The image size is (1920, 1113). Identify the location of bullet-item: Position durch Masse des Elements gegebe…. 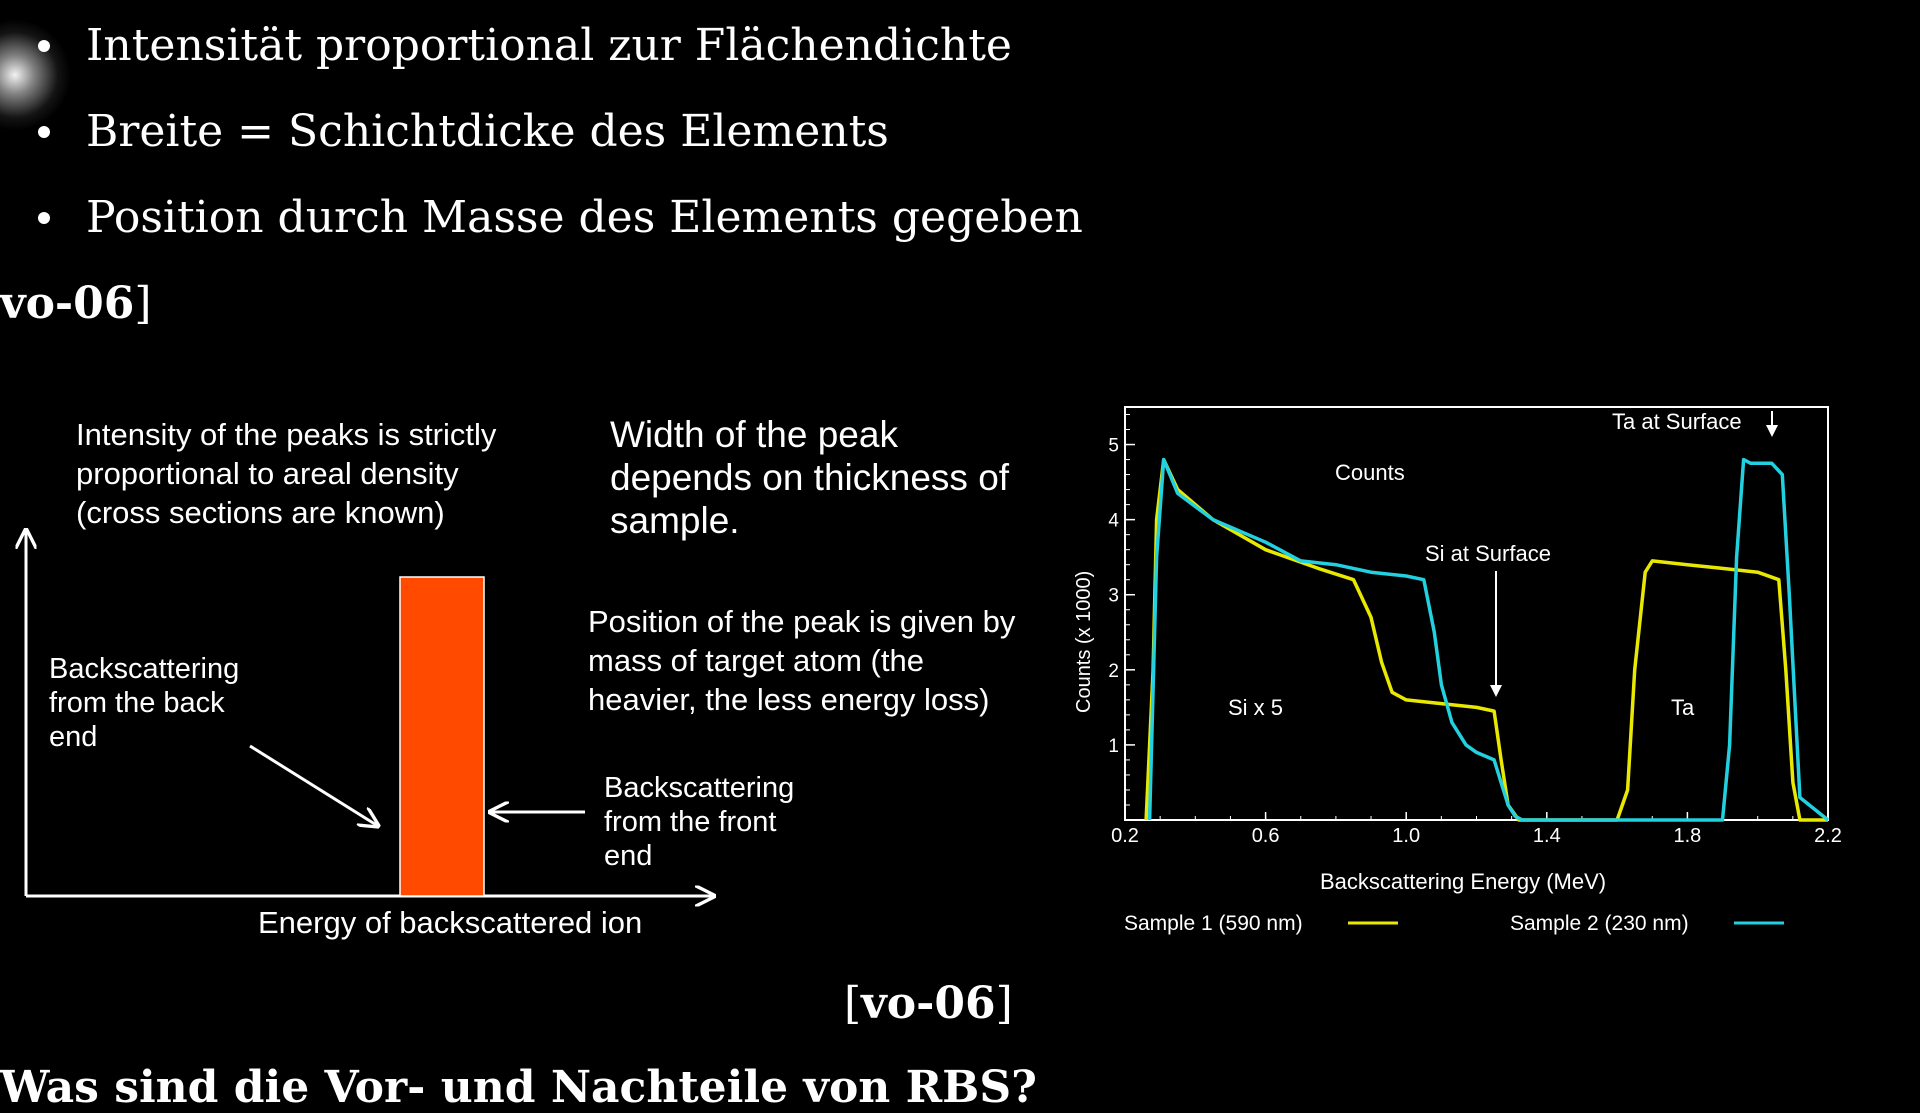
(541, 233).